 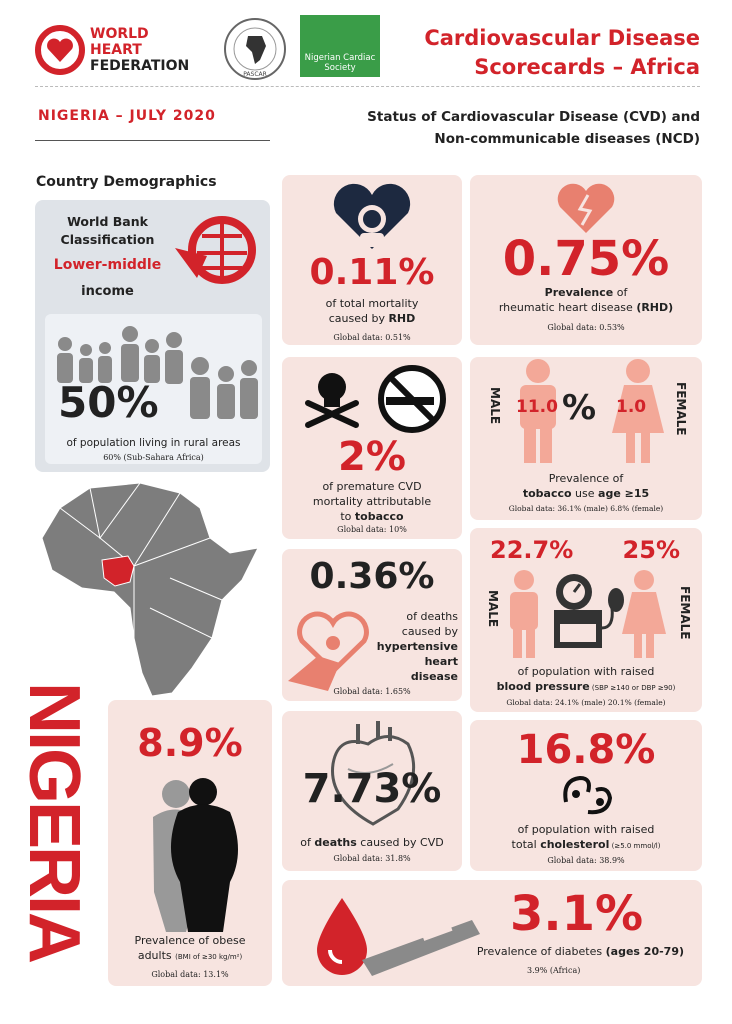 I want to click on africa-map, so click(x=150, y=589).